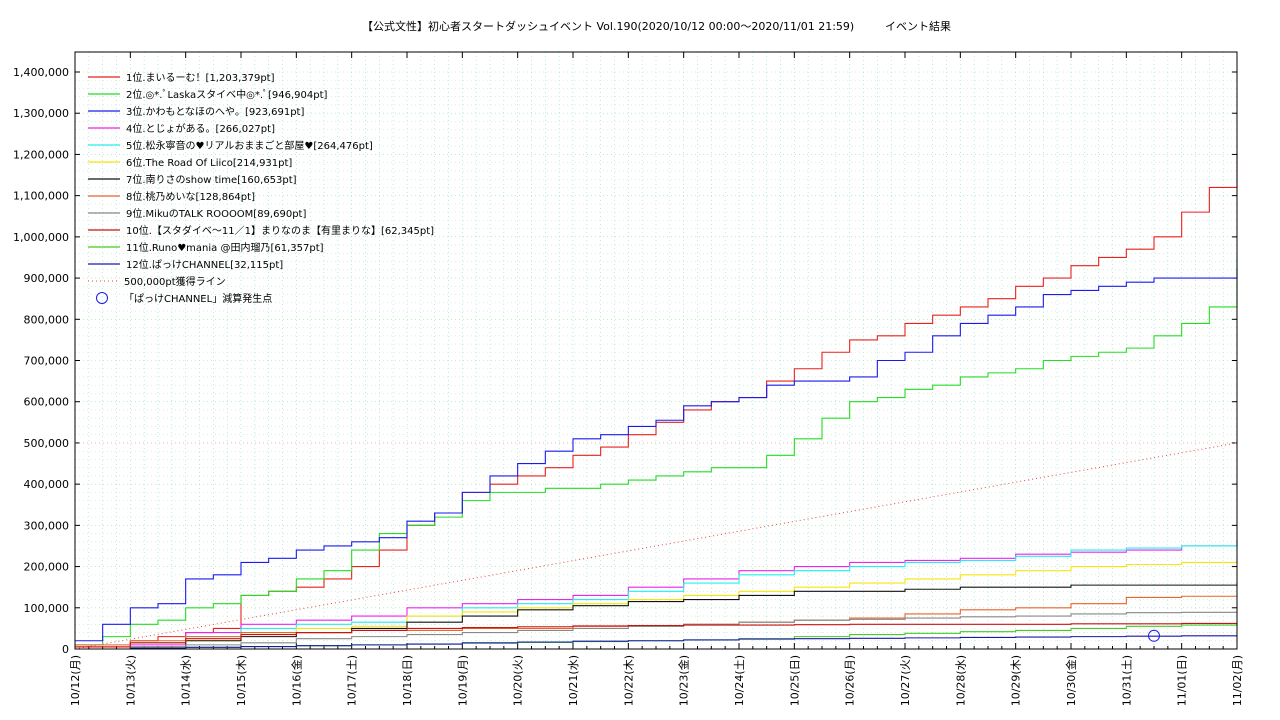  Describe the element at coordinates (225, 247) in the screenshot. I see `legend-label-11: 11位.Runo♥mania @田内瑠乃[61,357pt]` at that location.